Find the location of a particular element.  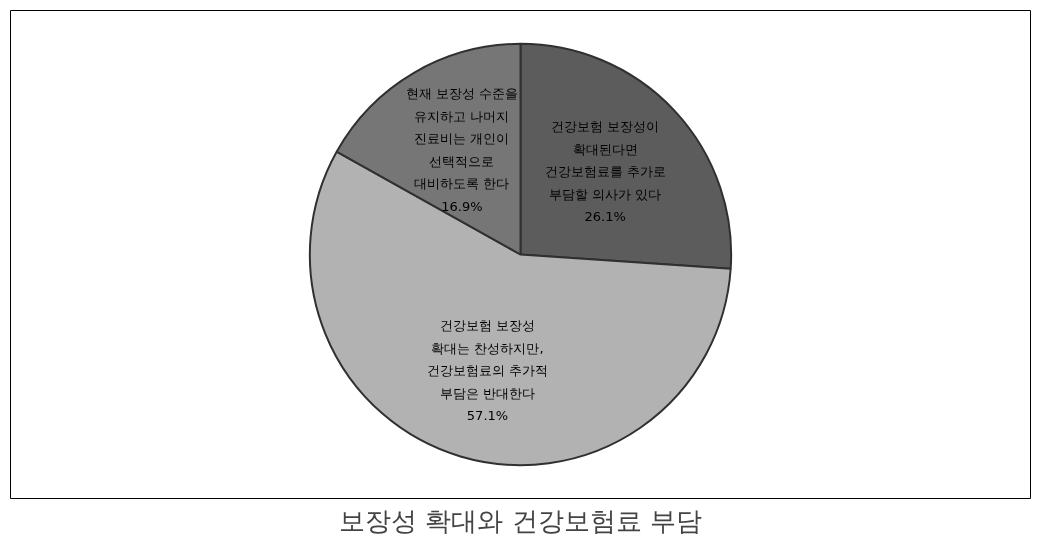

slice-label: 현재 보장성 수준을 유지하고 나머지 진료비는 개인이 선택적으로 대비하도록 한다 is located at coordinates (462, 139).